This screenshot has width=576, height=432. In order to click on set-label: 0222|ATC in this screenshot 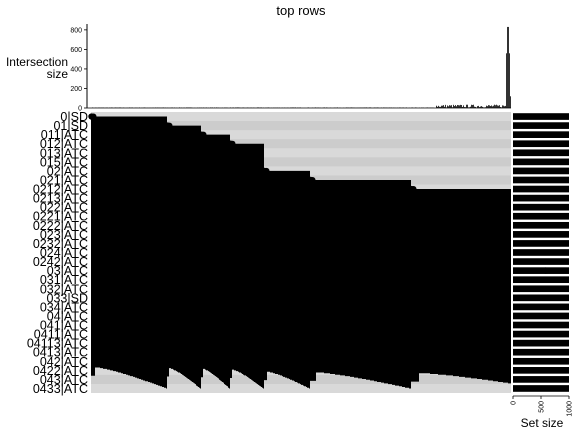, I will do `click(60, 226)`.